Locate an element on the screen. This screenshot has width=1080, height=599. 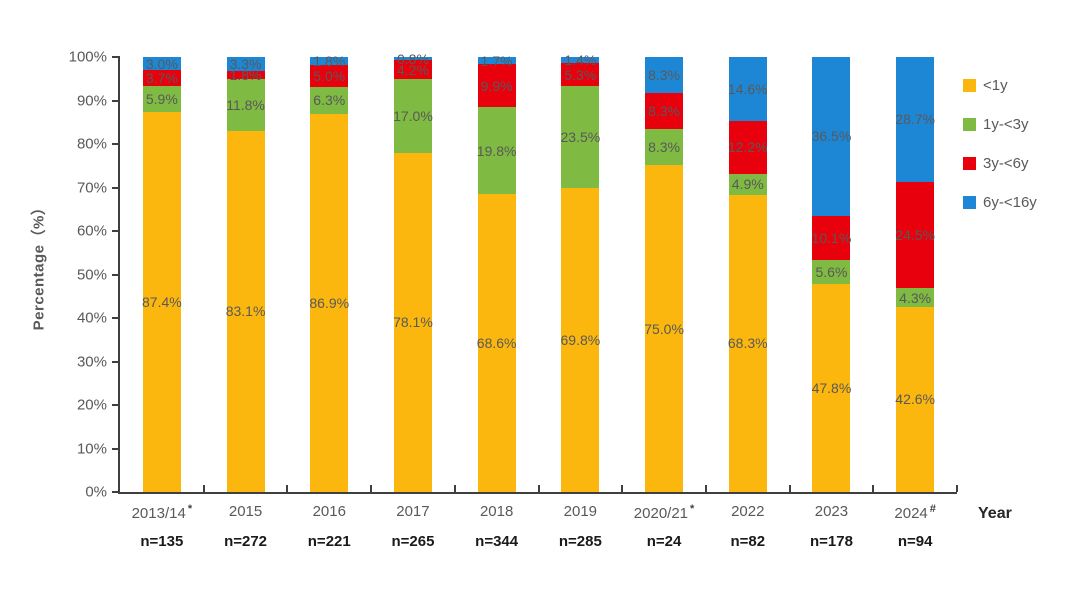
y-tick-label: 90% is located at coordinates (91, 100).